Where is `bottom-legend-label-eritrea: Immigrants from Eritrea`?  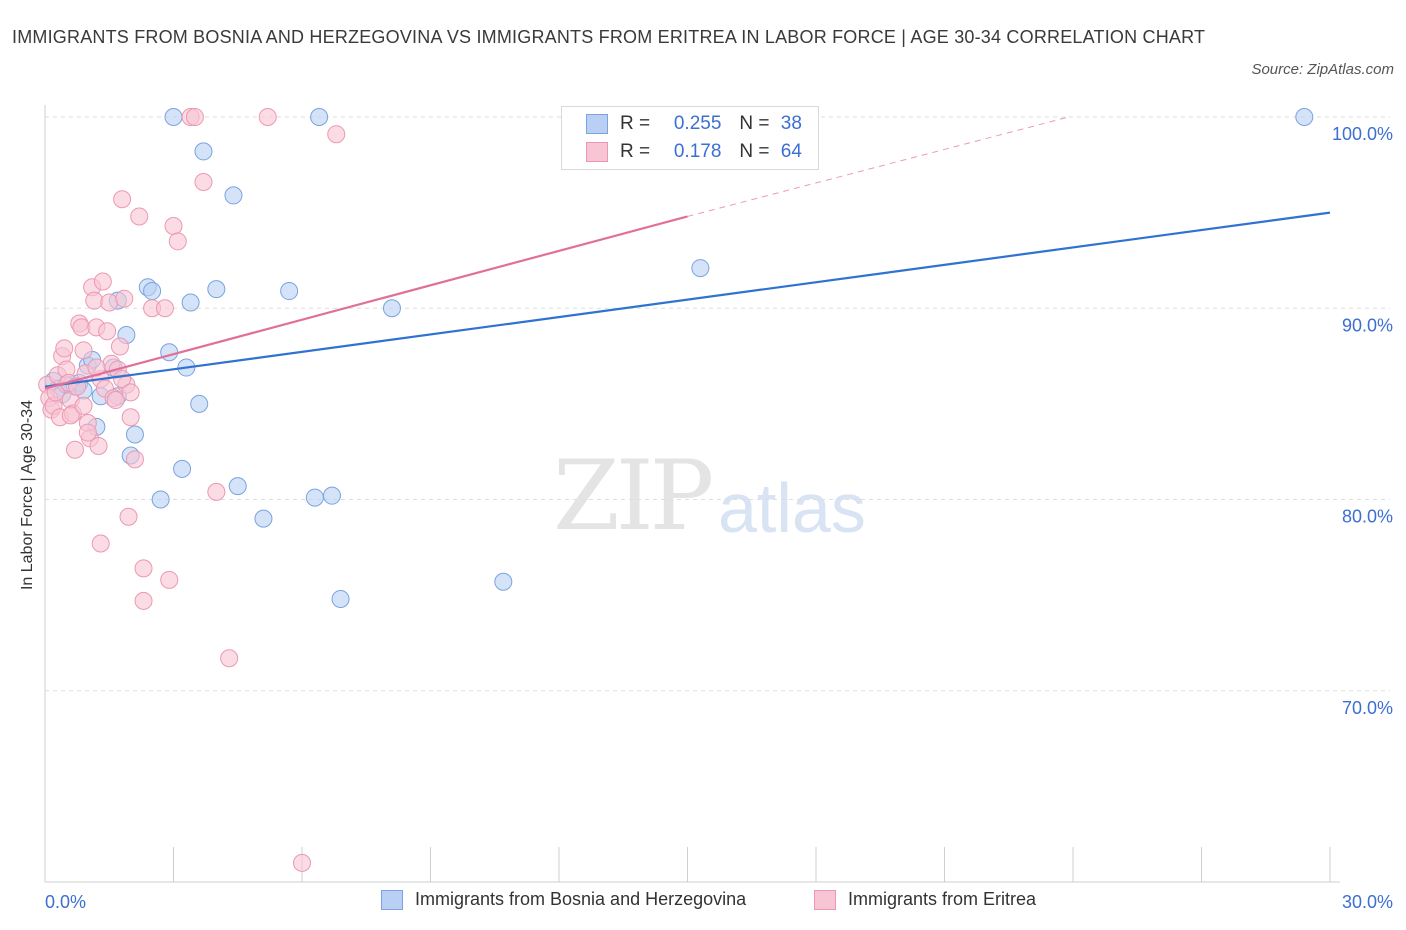
bottom-legend-label-eritrea: Immigrants from Eritrea is located at coordinates (942, 899).